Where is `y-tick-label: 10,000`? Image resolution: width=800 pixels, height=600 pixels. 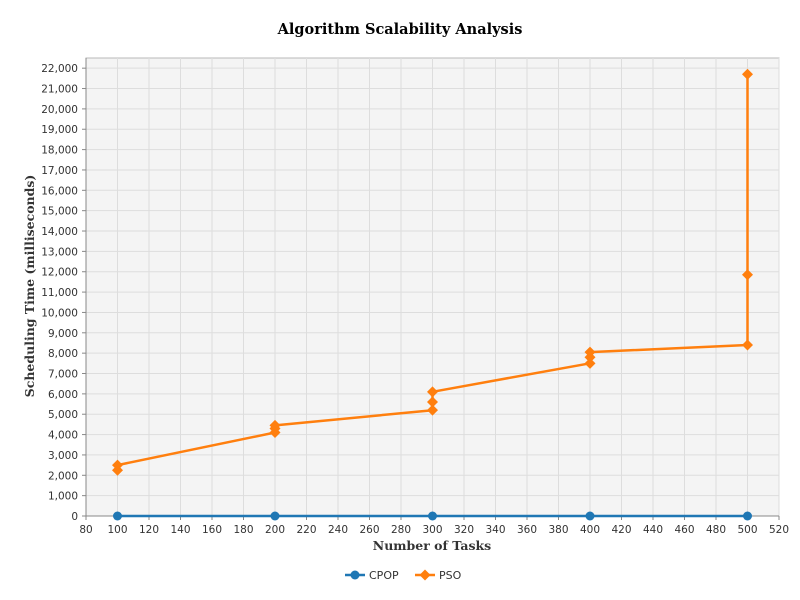
y-tick-label: 10,000 is located at coordinates (59, 313).